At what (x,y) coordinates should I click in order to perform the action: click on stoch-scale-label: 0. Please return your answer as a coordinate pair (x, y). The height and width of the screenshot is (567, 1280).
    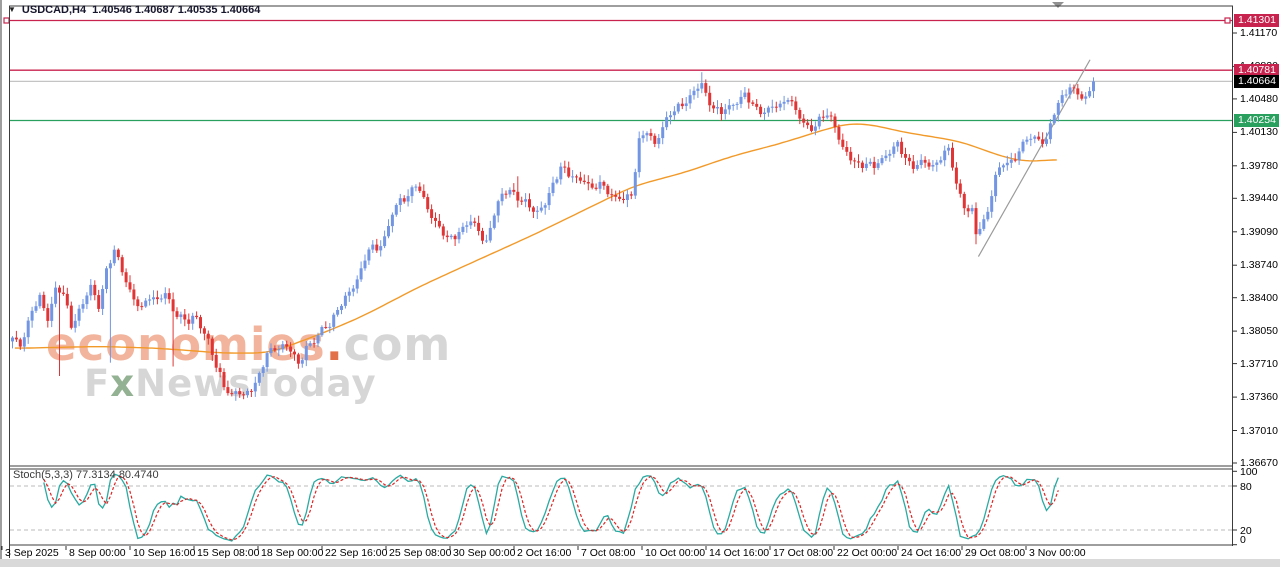
    Looking at the image, I should click on (1243, 539).